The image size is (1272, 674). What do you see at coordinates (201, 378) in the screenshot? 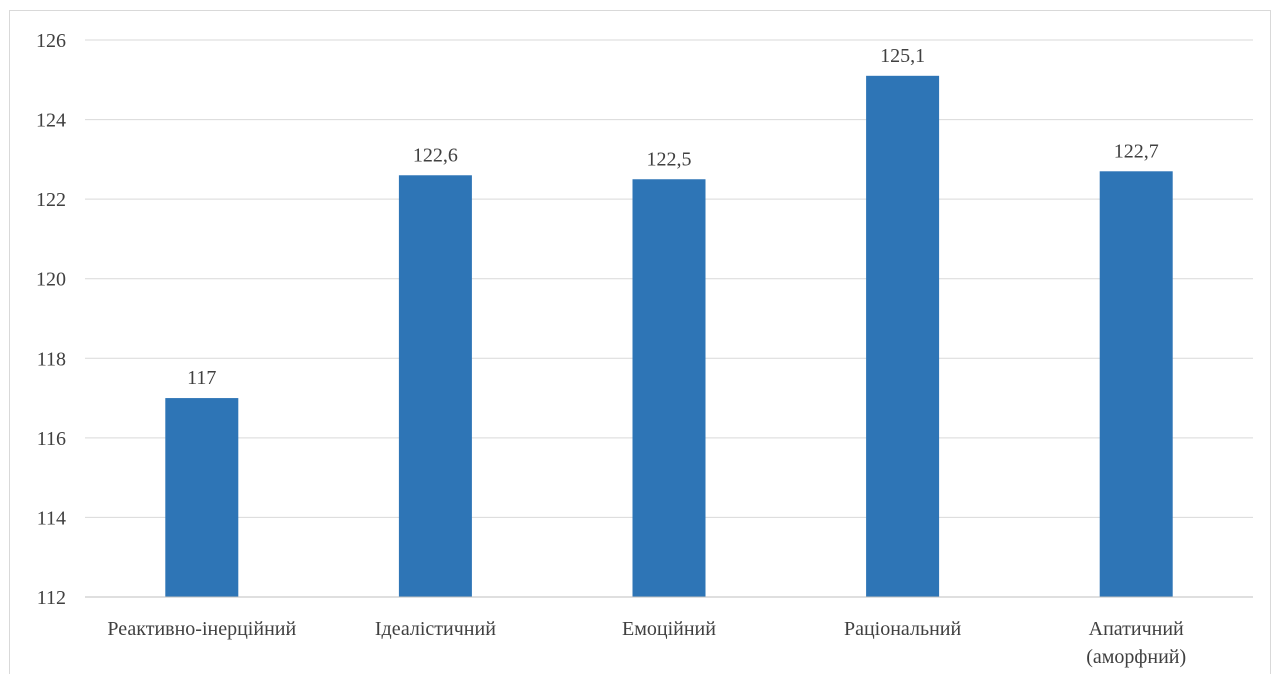
I see `data-label: 117` at bounding box center [201, 378].